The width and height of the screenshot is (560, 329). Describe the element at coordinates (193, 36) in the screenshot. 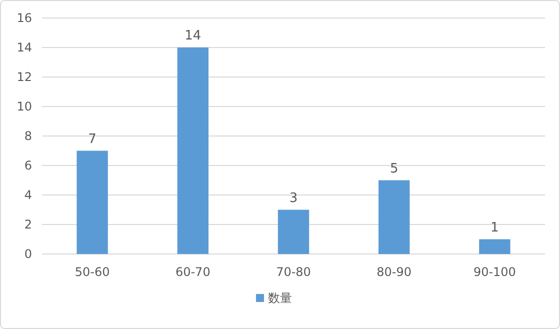

I see `data-label: 14` at that location.